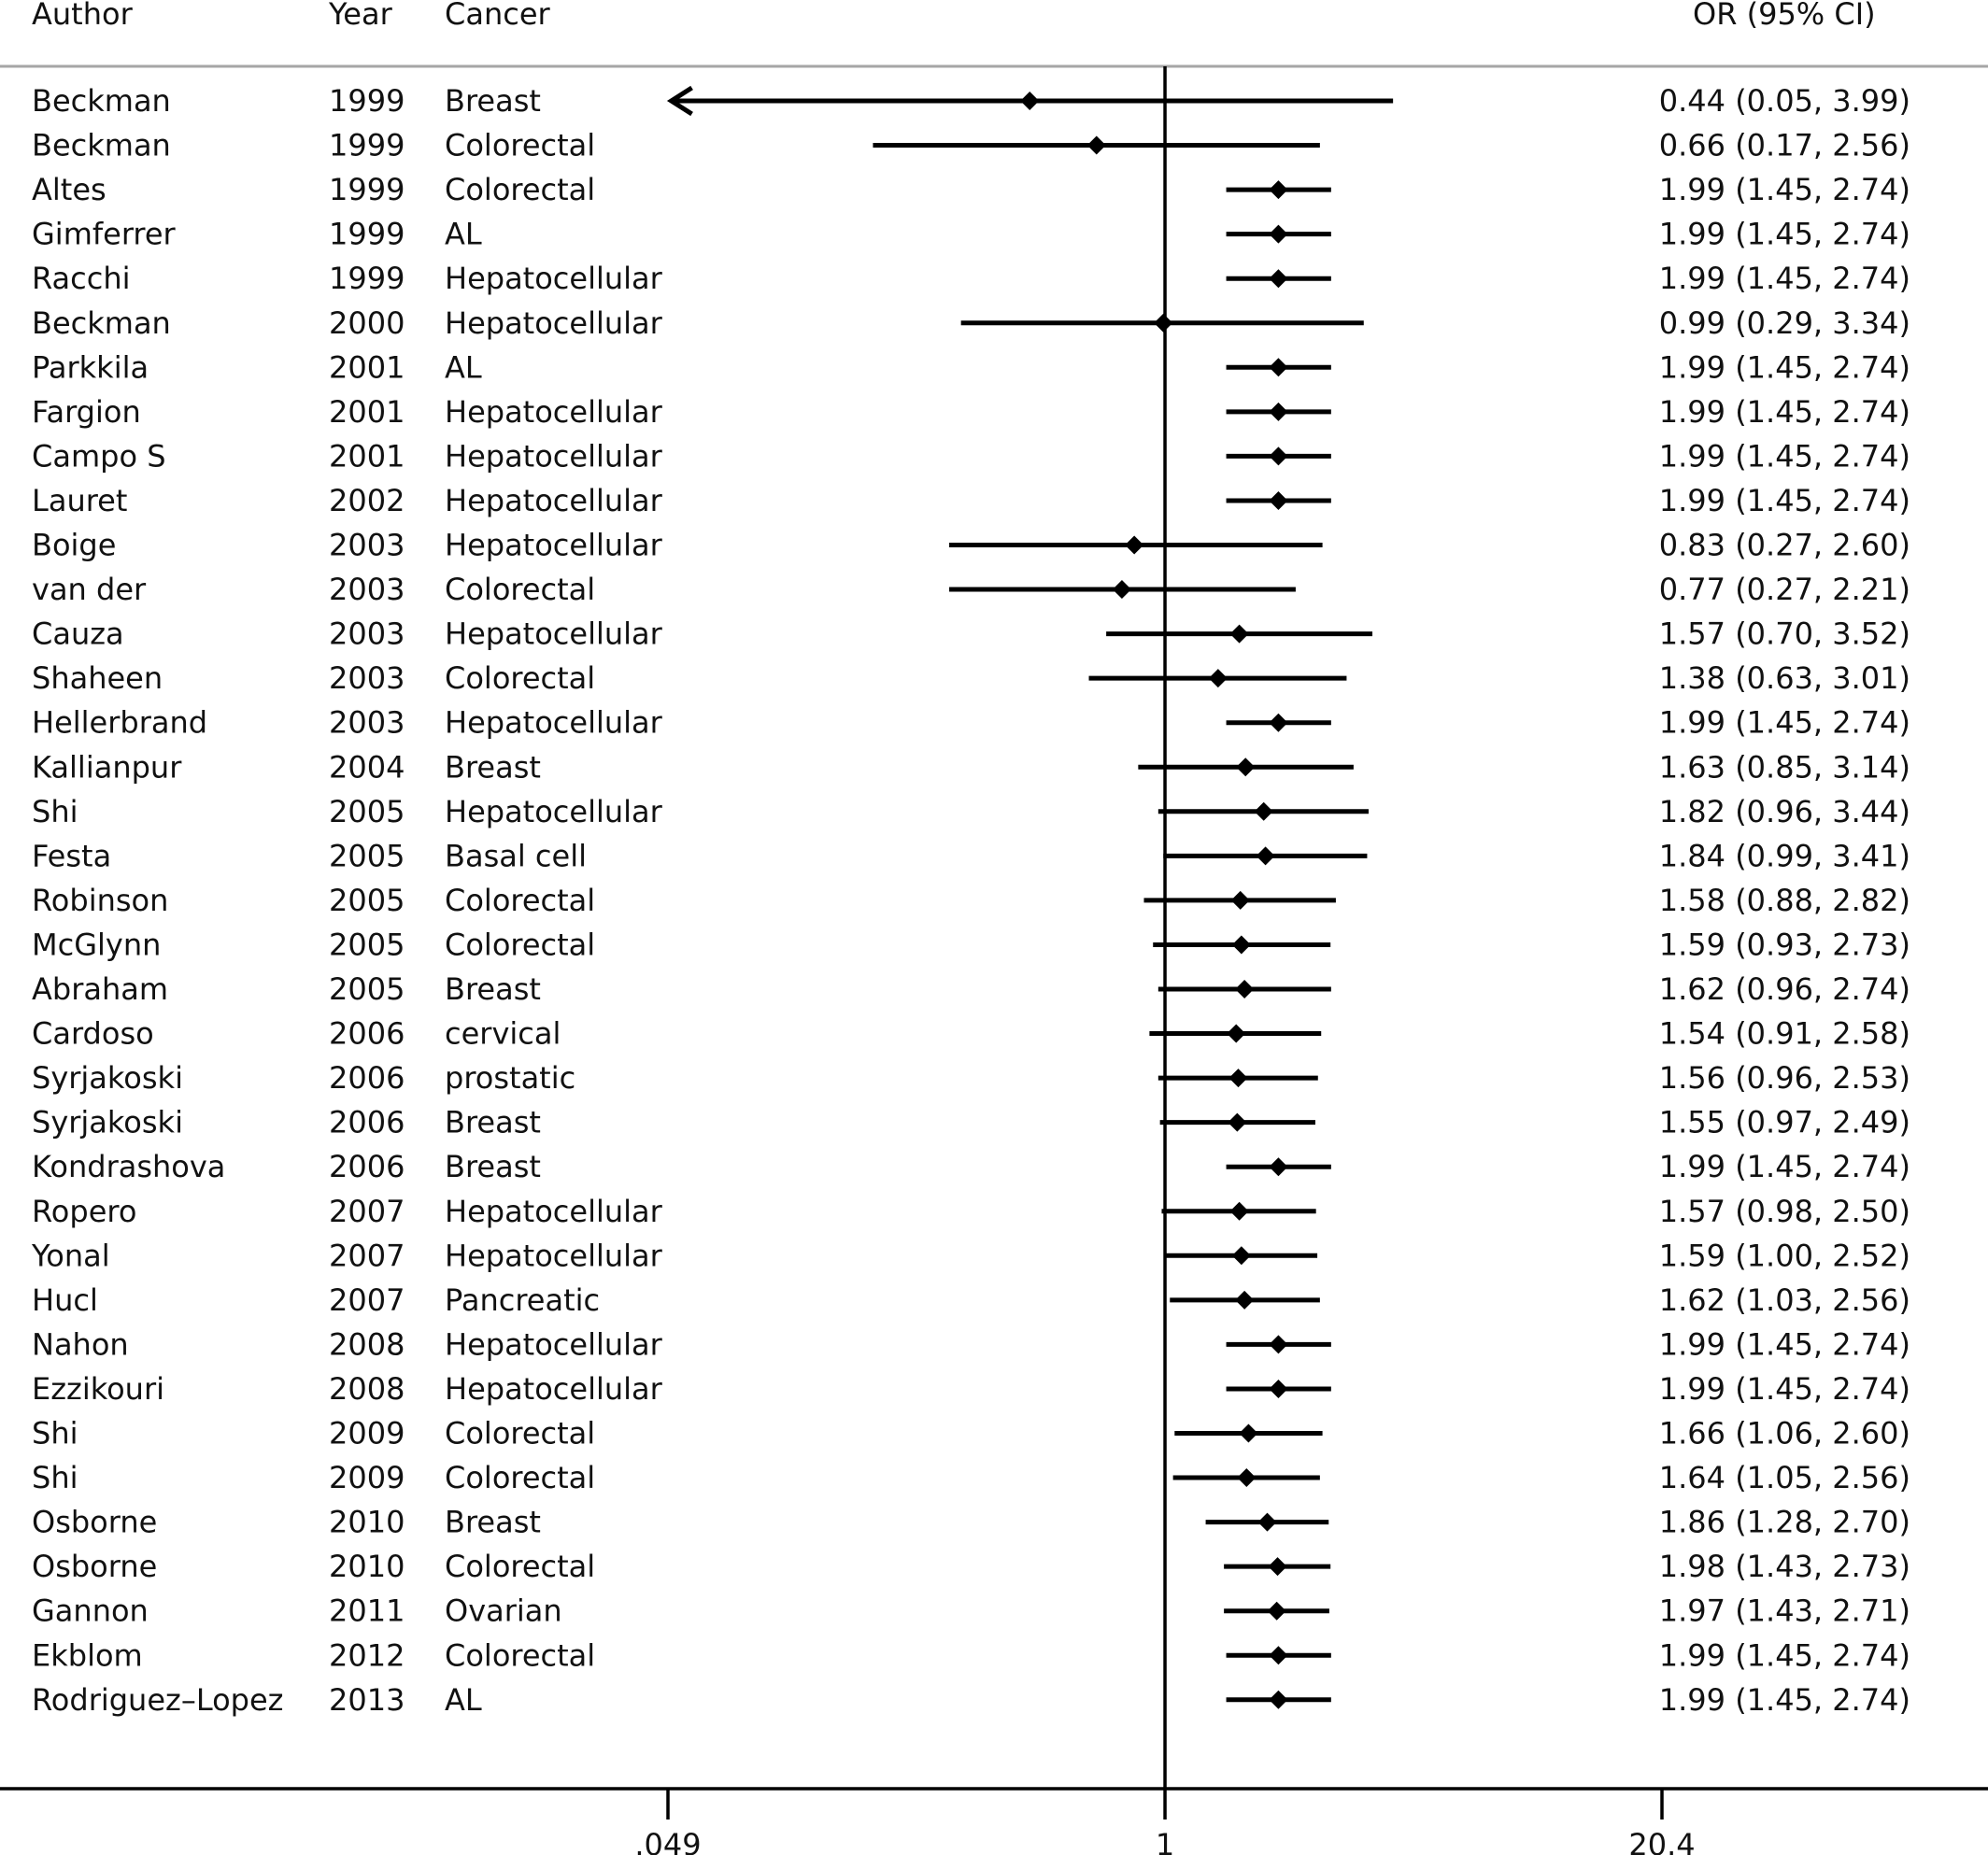  What do you see at coordinates (1784, 1566) in the screenshot?
I see `or-ci-label: 1.98 (1.43, 2.73)` at bounding box center [1784, 1566].